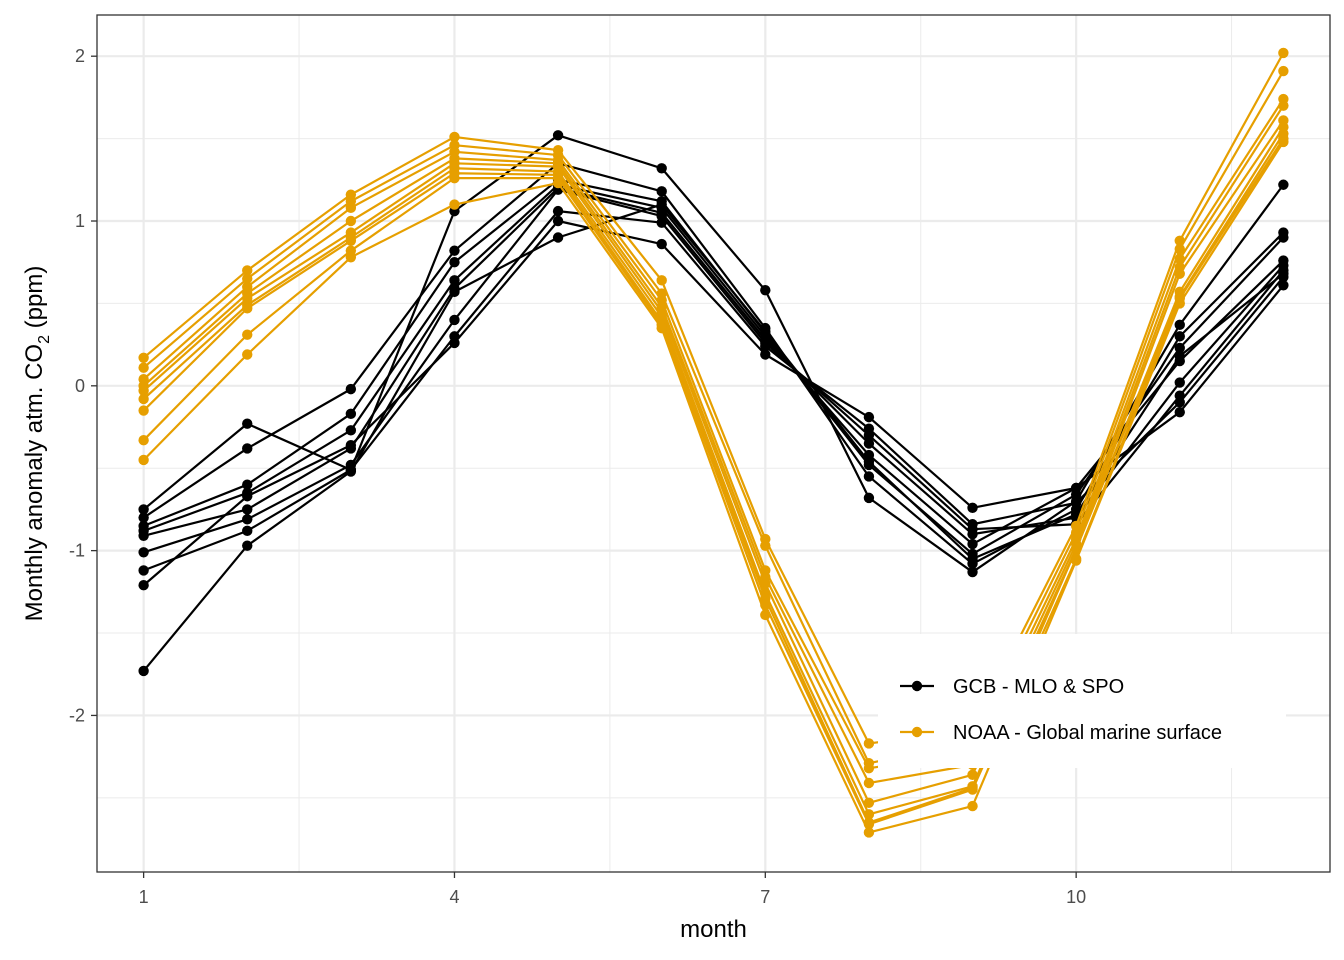 The height and width of the screenshot is (960, 1344). Describe the element at coordinates (1076, 897) in the screenshot. I see `x-tick-label: 10` at that location.